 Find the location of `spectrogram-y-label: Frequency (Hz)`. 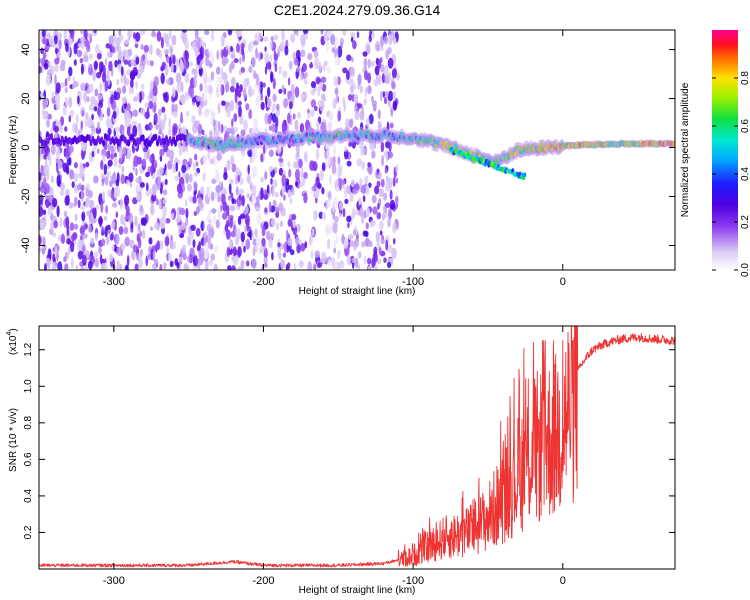

spectrogram-y-label: Frequency (Hz) is located at coordinates (13, 150).